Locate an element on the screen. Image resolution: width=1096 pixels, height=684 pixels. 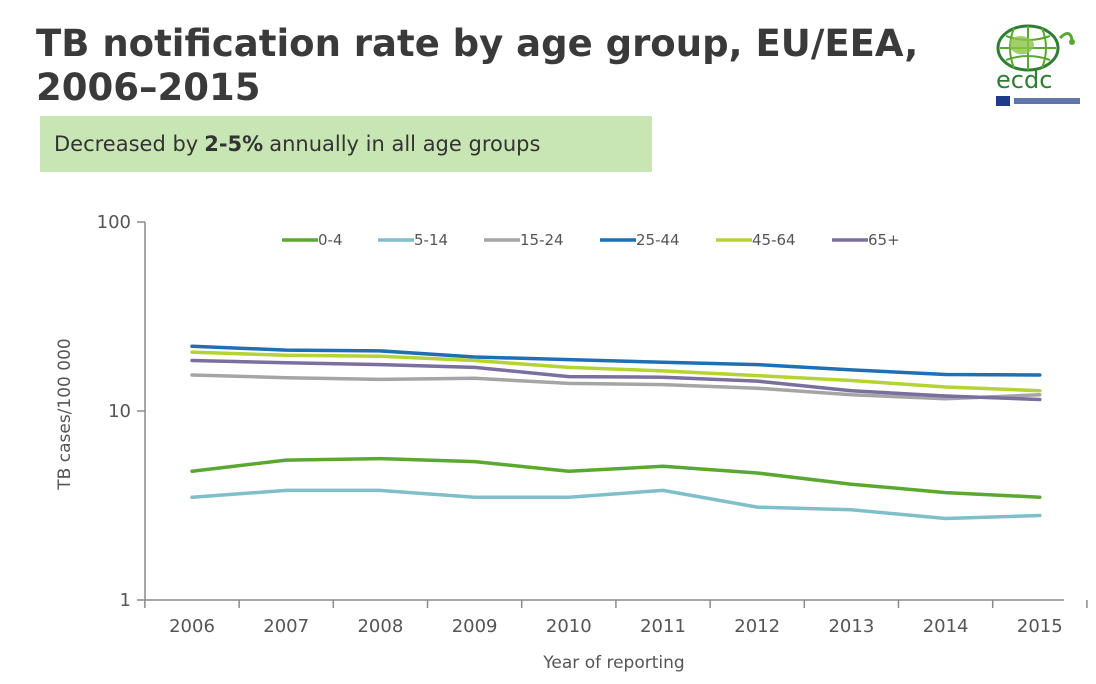
legend-item-15-24: 15-24 is located at coordinates (524, 240).